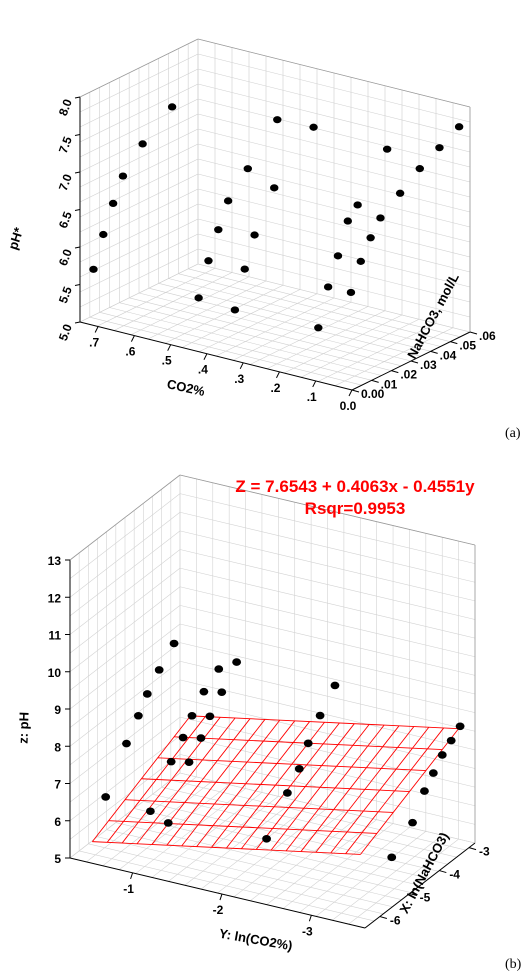 The height and width of the screenshot is (974, 529). What do you see at coordinates (94, 343) in the screenshot?
I see `panel-a-x-tick-label: .7` at bounding box center [94, 343].